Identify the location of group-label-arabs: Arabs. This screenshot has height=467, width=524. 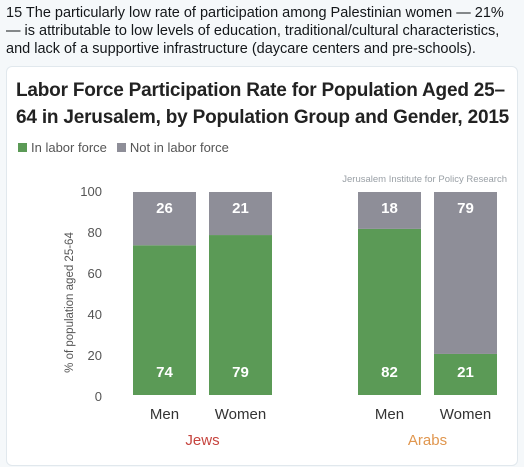
(427, 440).